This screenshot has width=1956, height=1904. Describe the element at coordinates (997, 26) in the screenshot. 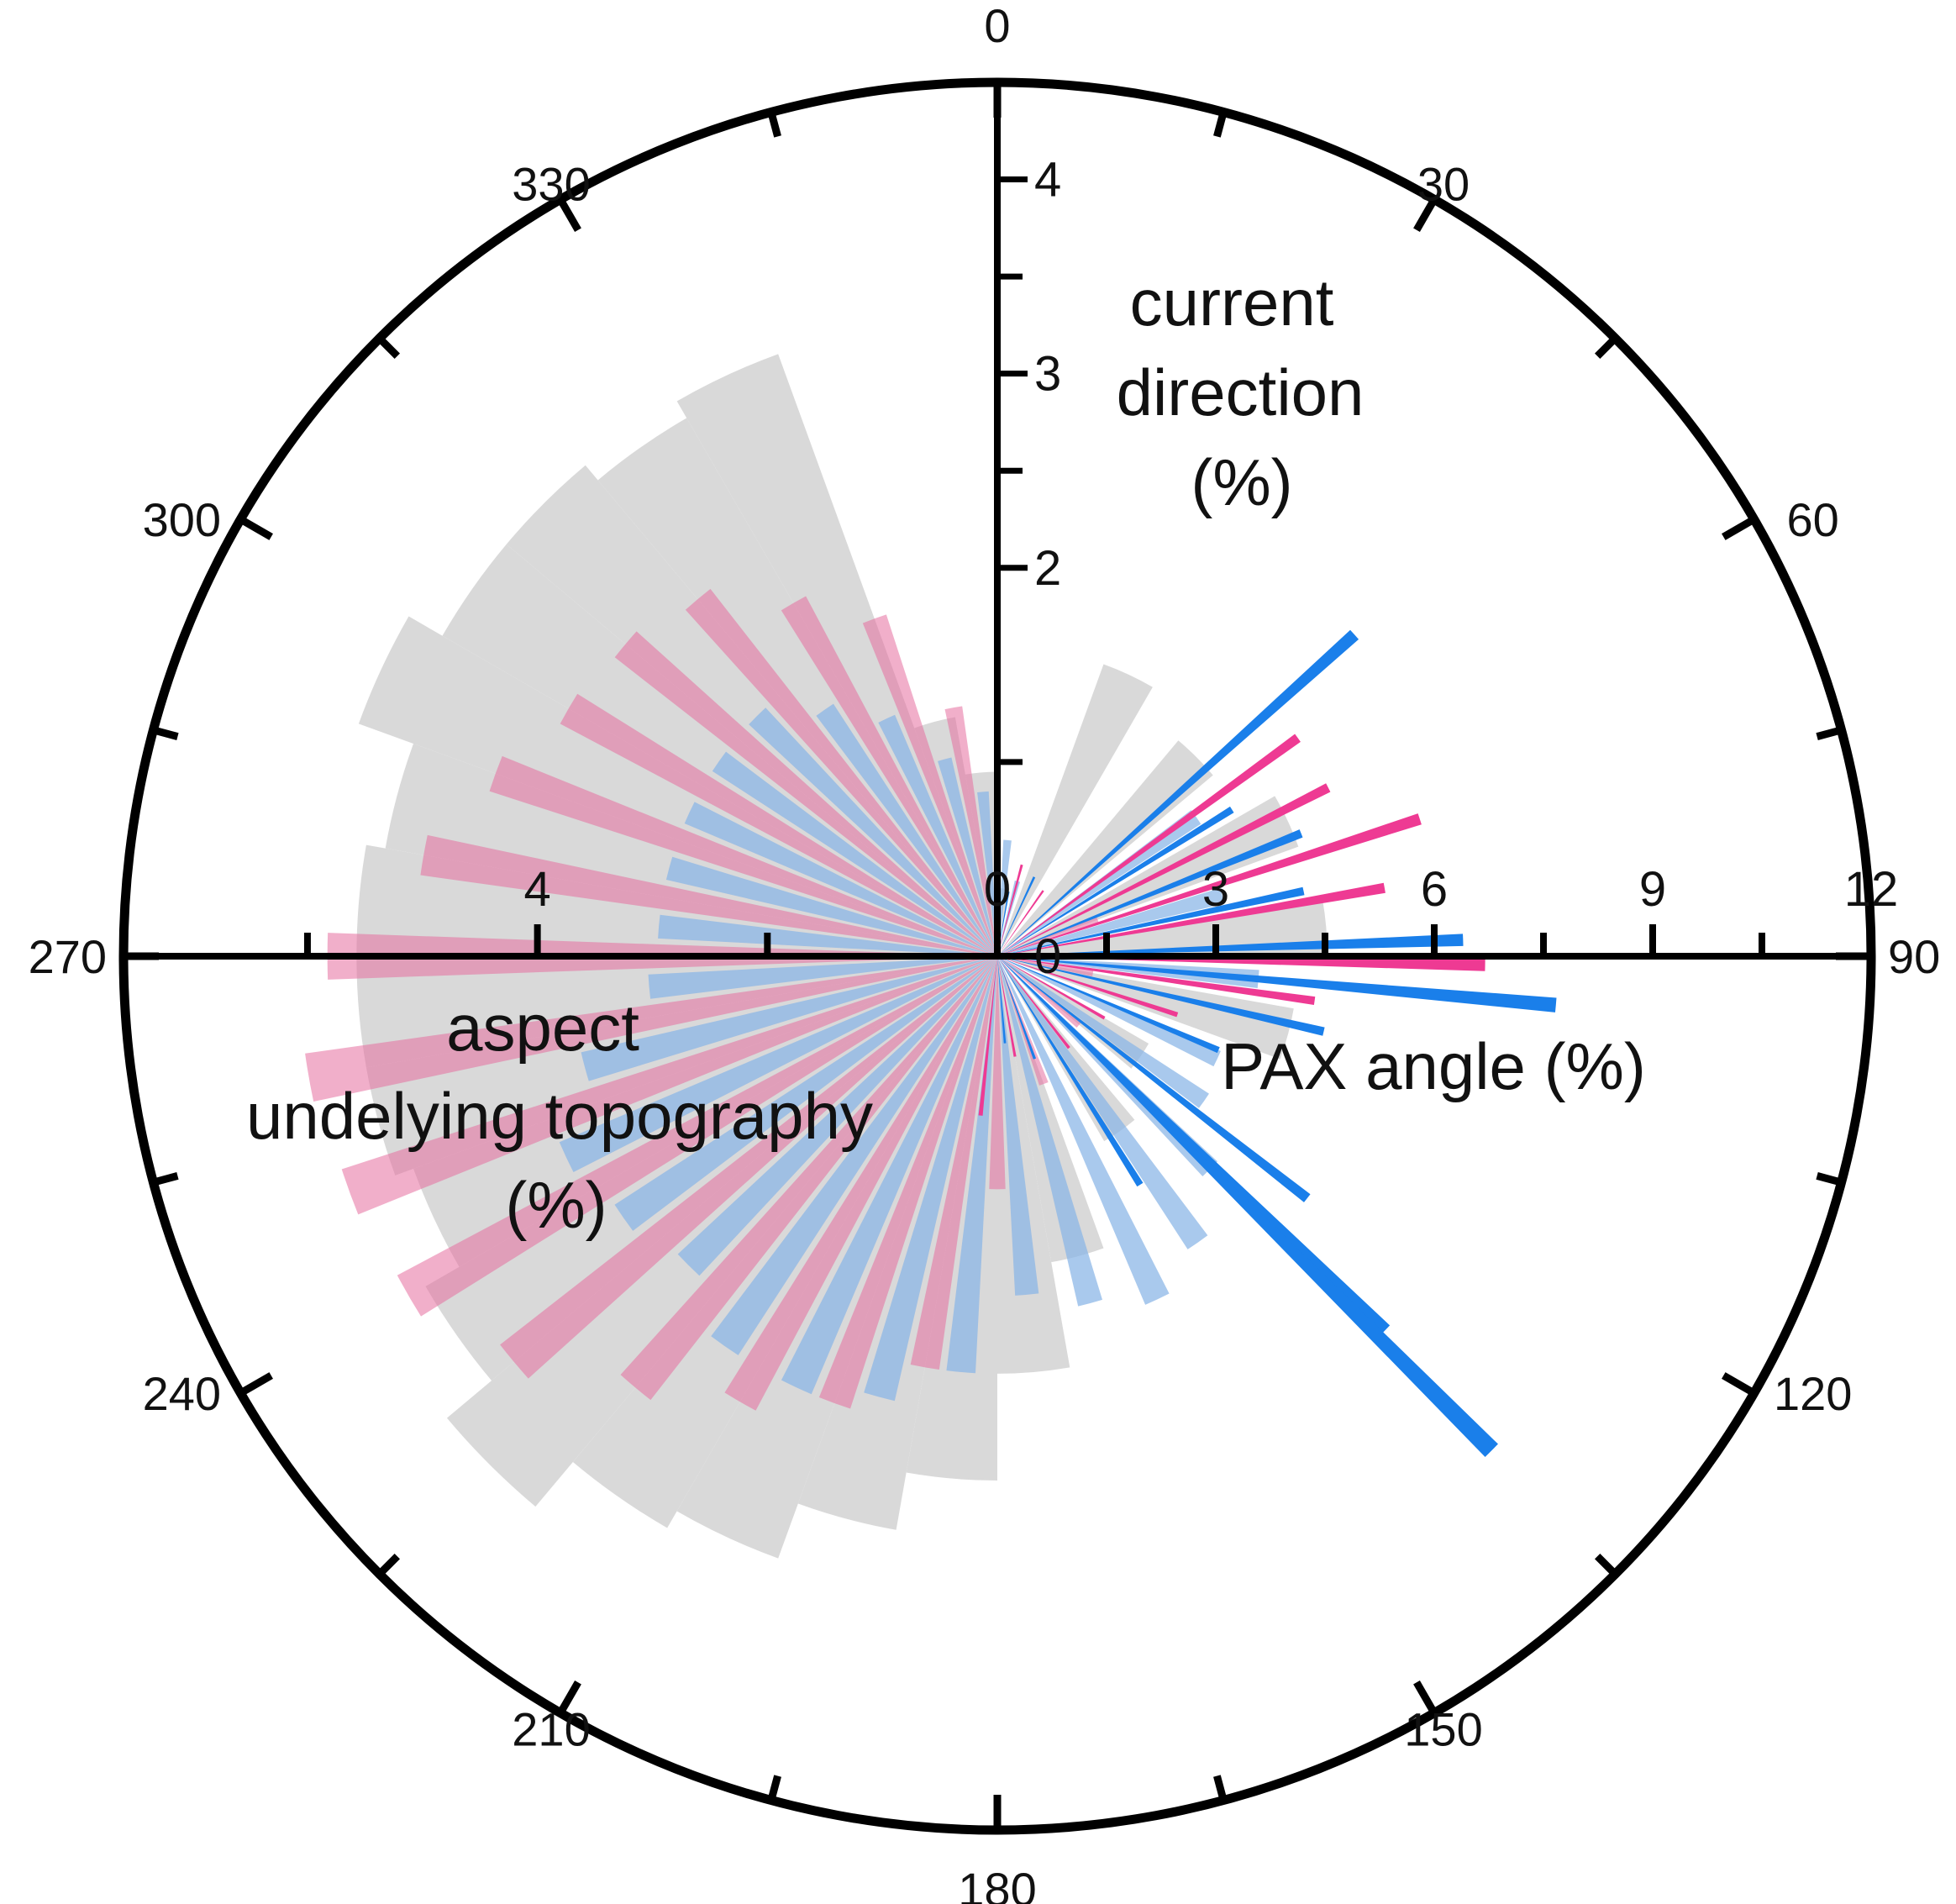

I see `angle-label-0: 0` at that location.